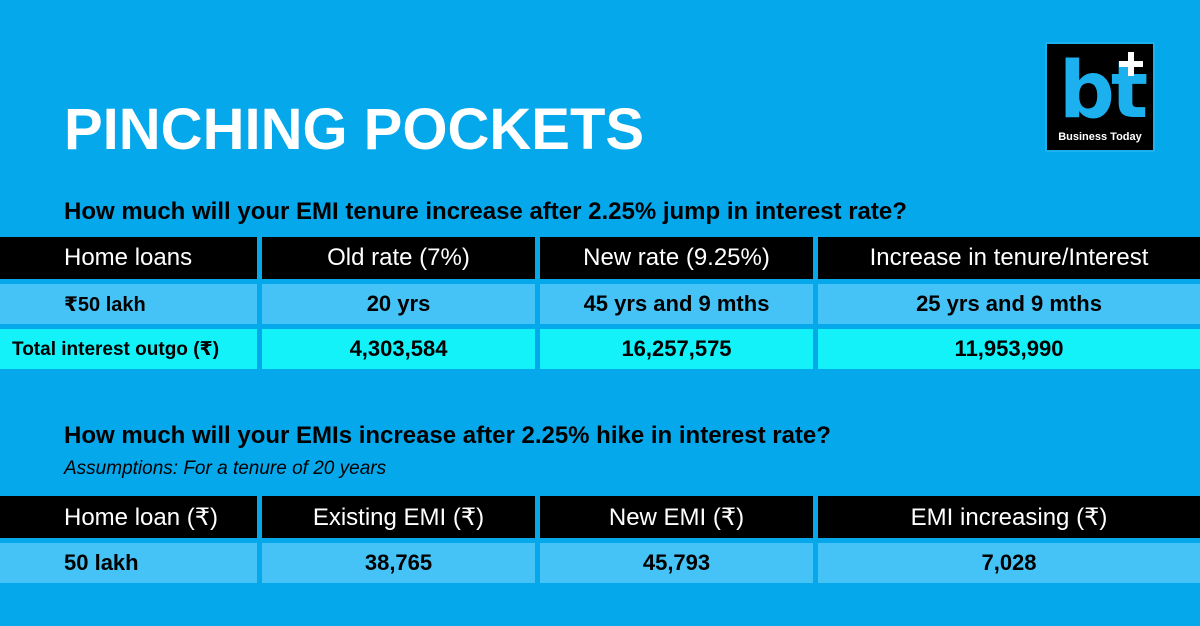  What do you see at coordinates (676, 349) in the screenshot?
I see `table-cell: 16,257,575` at bounding box center [676, 349].